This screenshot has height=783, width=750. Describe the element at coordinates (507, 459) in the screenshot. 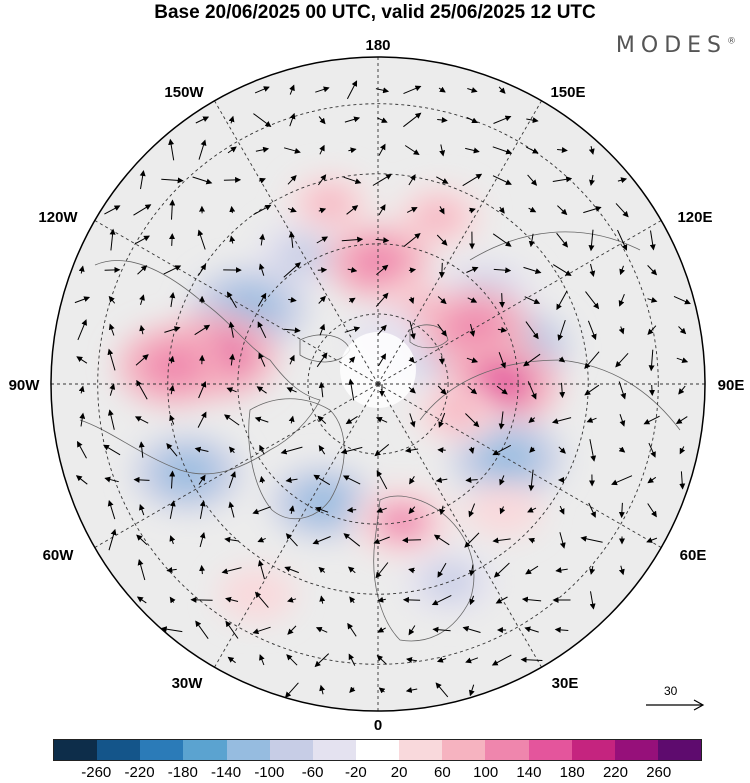

I see `negative-anomaly` at that location.